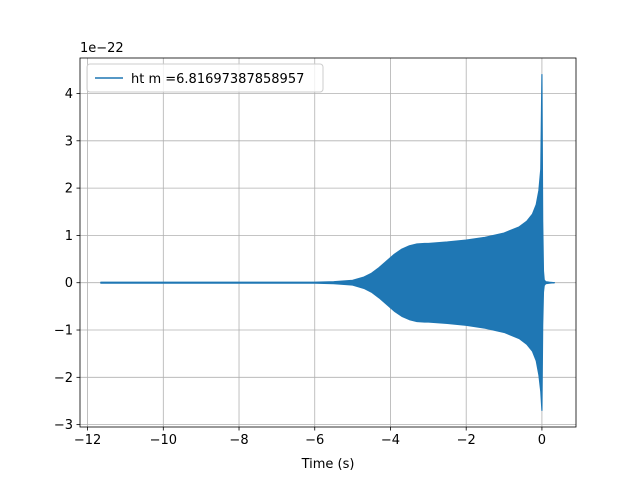 Image resolution: width=640 pixels, height=485 pixels. What do you see at coordinates (69, 141) in the screenshot?
I see `y-tick-label: 3` at bounding box center [69, 141].